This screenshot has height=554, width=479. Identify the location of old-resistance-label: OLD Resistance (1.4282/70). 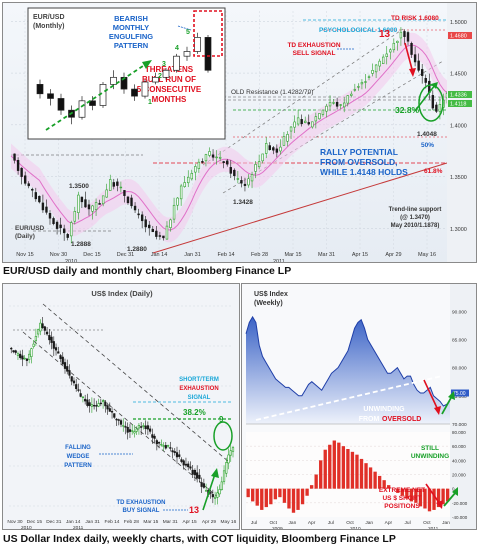
(272, 92).